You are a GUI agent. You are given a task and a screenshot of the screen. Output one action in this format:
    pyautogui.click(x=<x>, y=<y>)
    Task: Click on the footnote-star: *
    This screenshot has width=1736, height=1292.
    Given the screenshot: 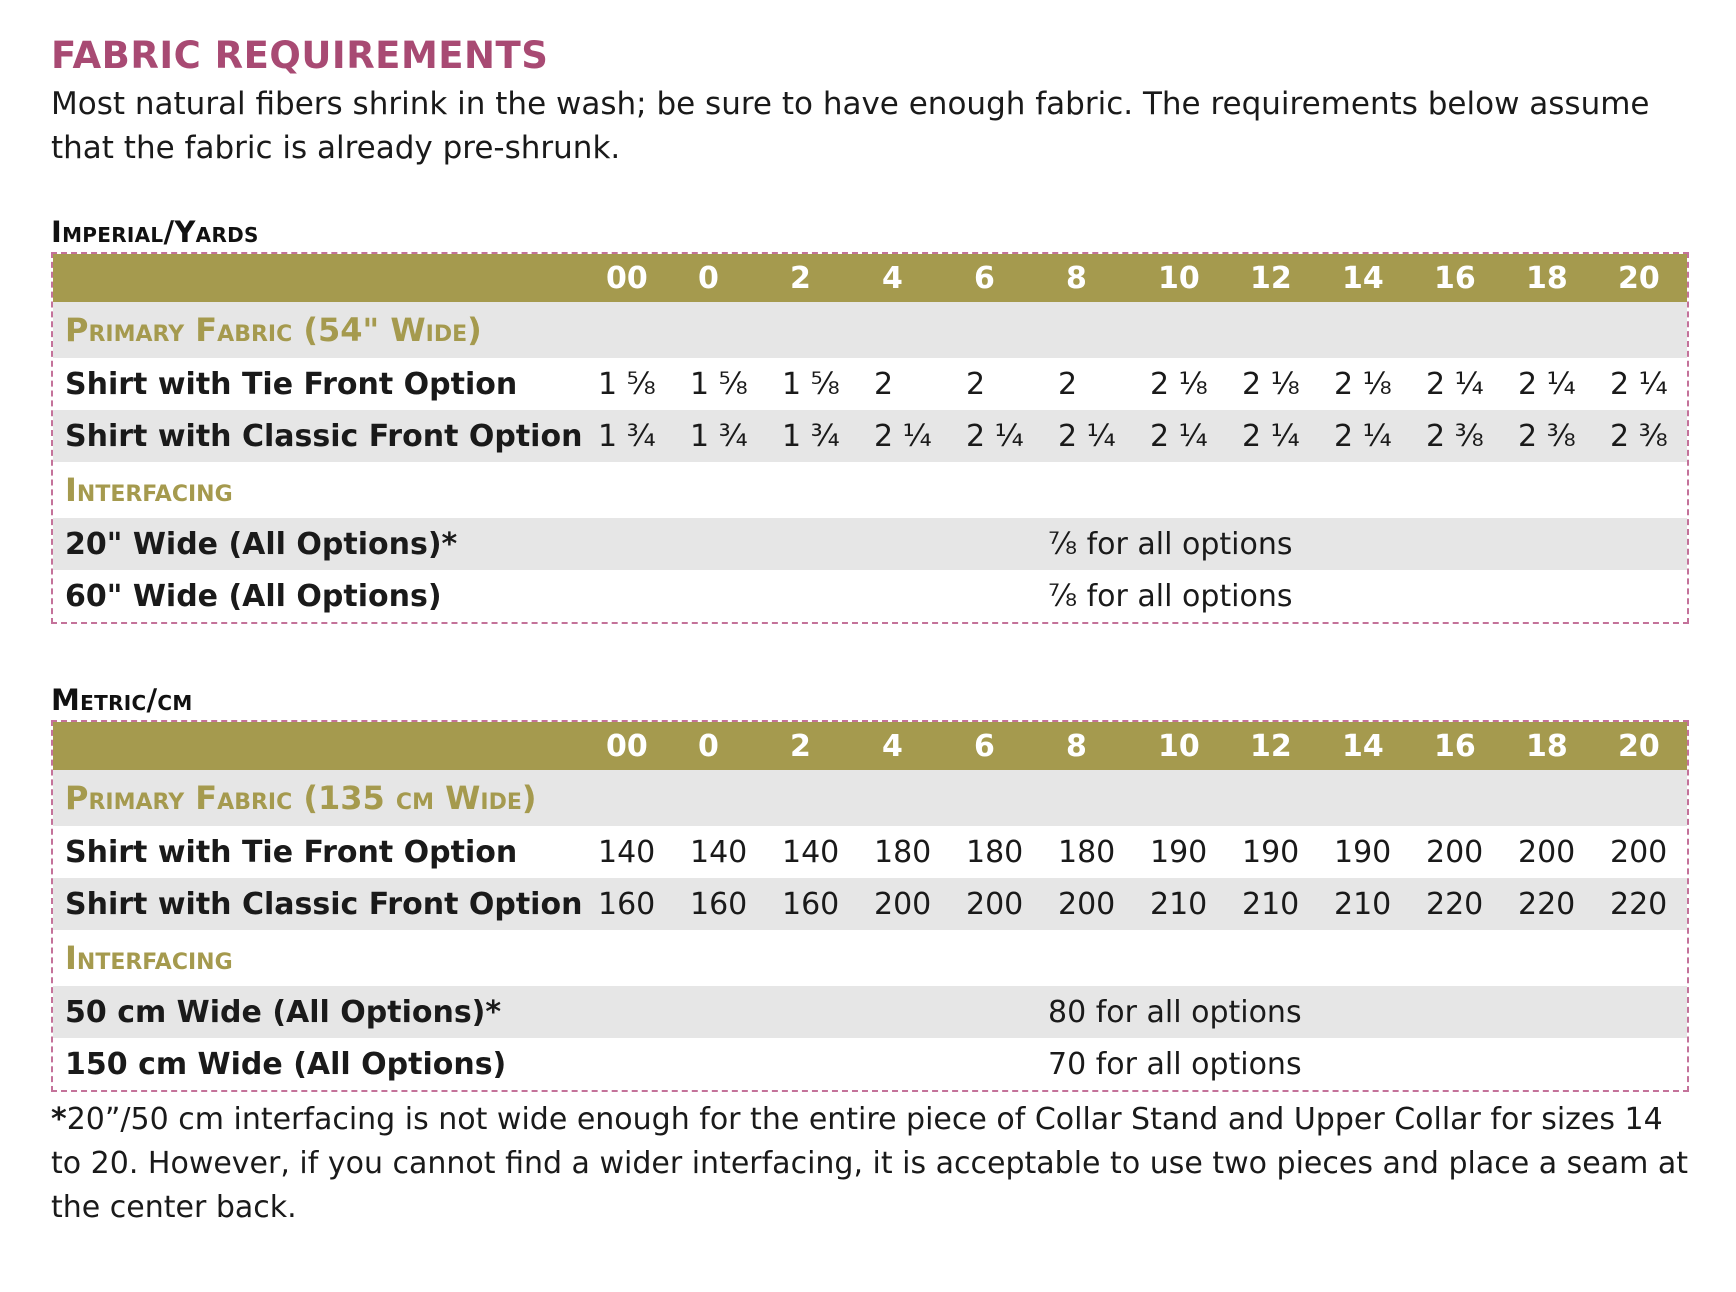 What is the action you would take?
    pyautogui.click(x=59, y=1119)
    